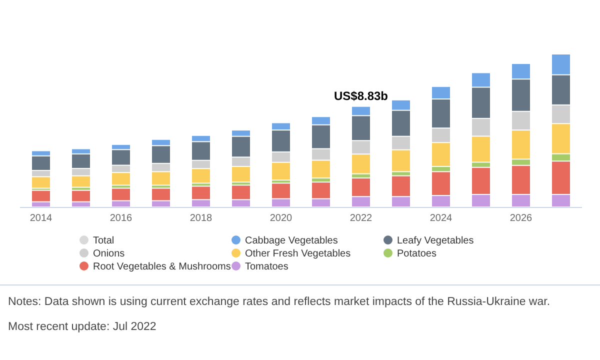  I want to click on text: Most recent update: Jul 2022, so click(82, 327).